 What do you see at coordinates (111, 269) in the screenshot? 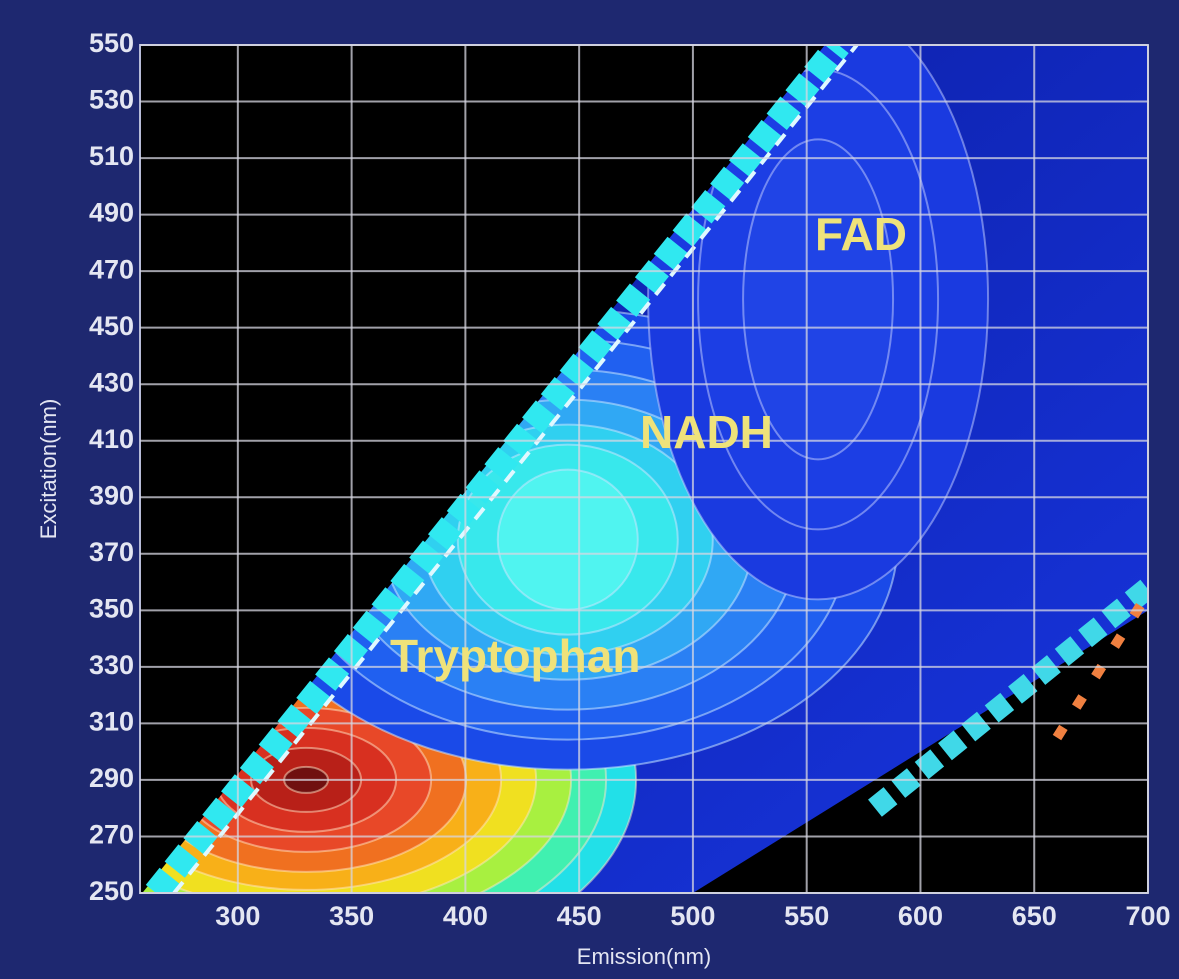
I see `y-tick-label: 470` at bounding box center [111, 269].